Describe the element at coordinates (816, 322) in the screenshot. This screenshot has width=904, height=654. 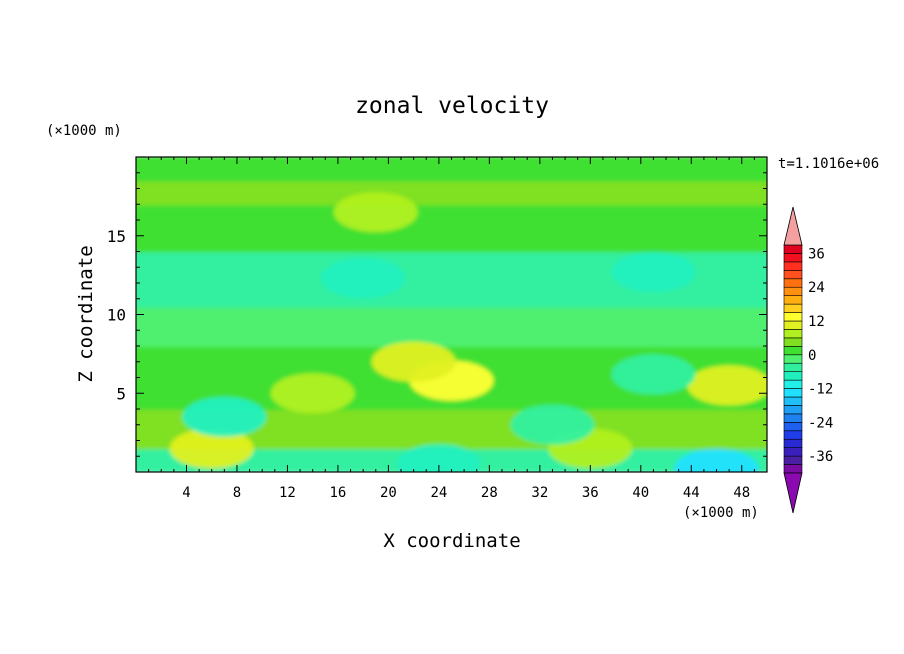
I see `colorbar-label: 12` at that location.